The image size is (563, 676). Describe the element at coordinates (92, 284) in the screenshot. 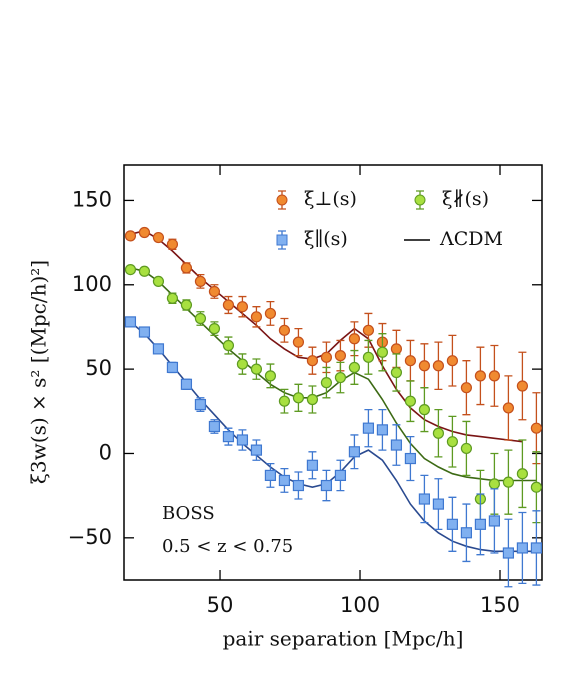

I see `y-tick-label: 100` at that location.